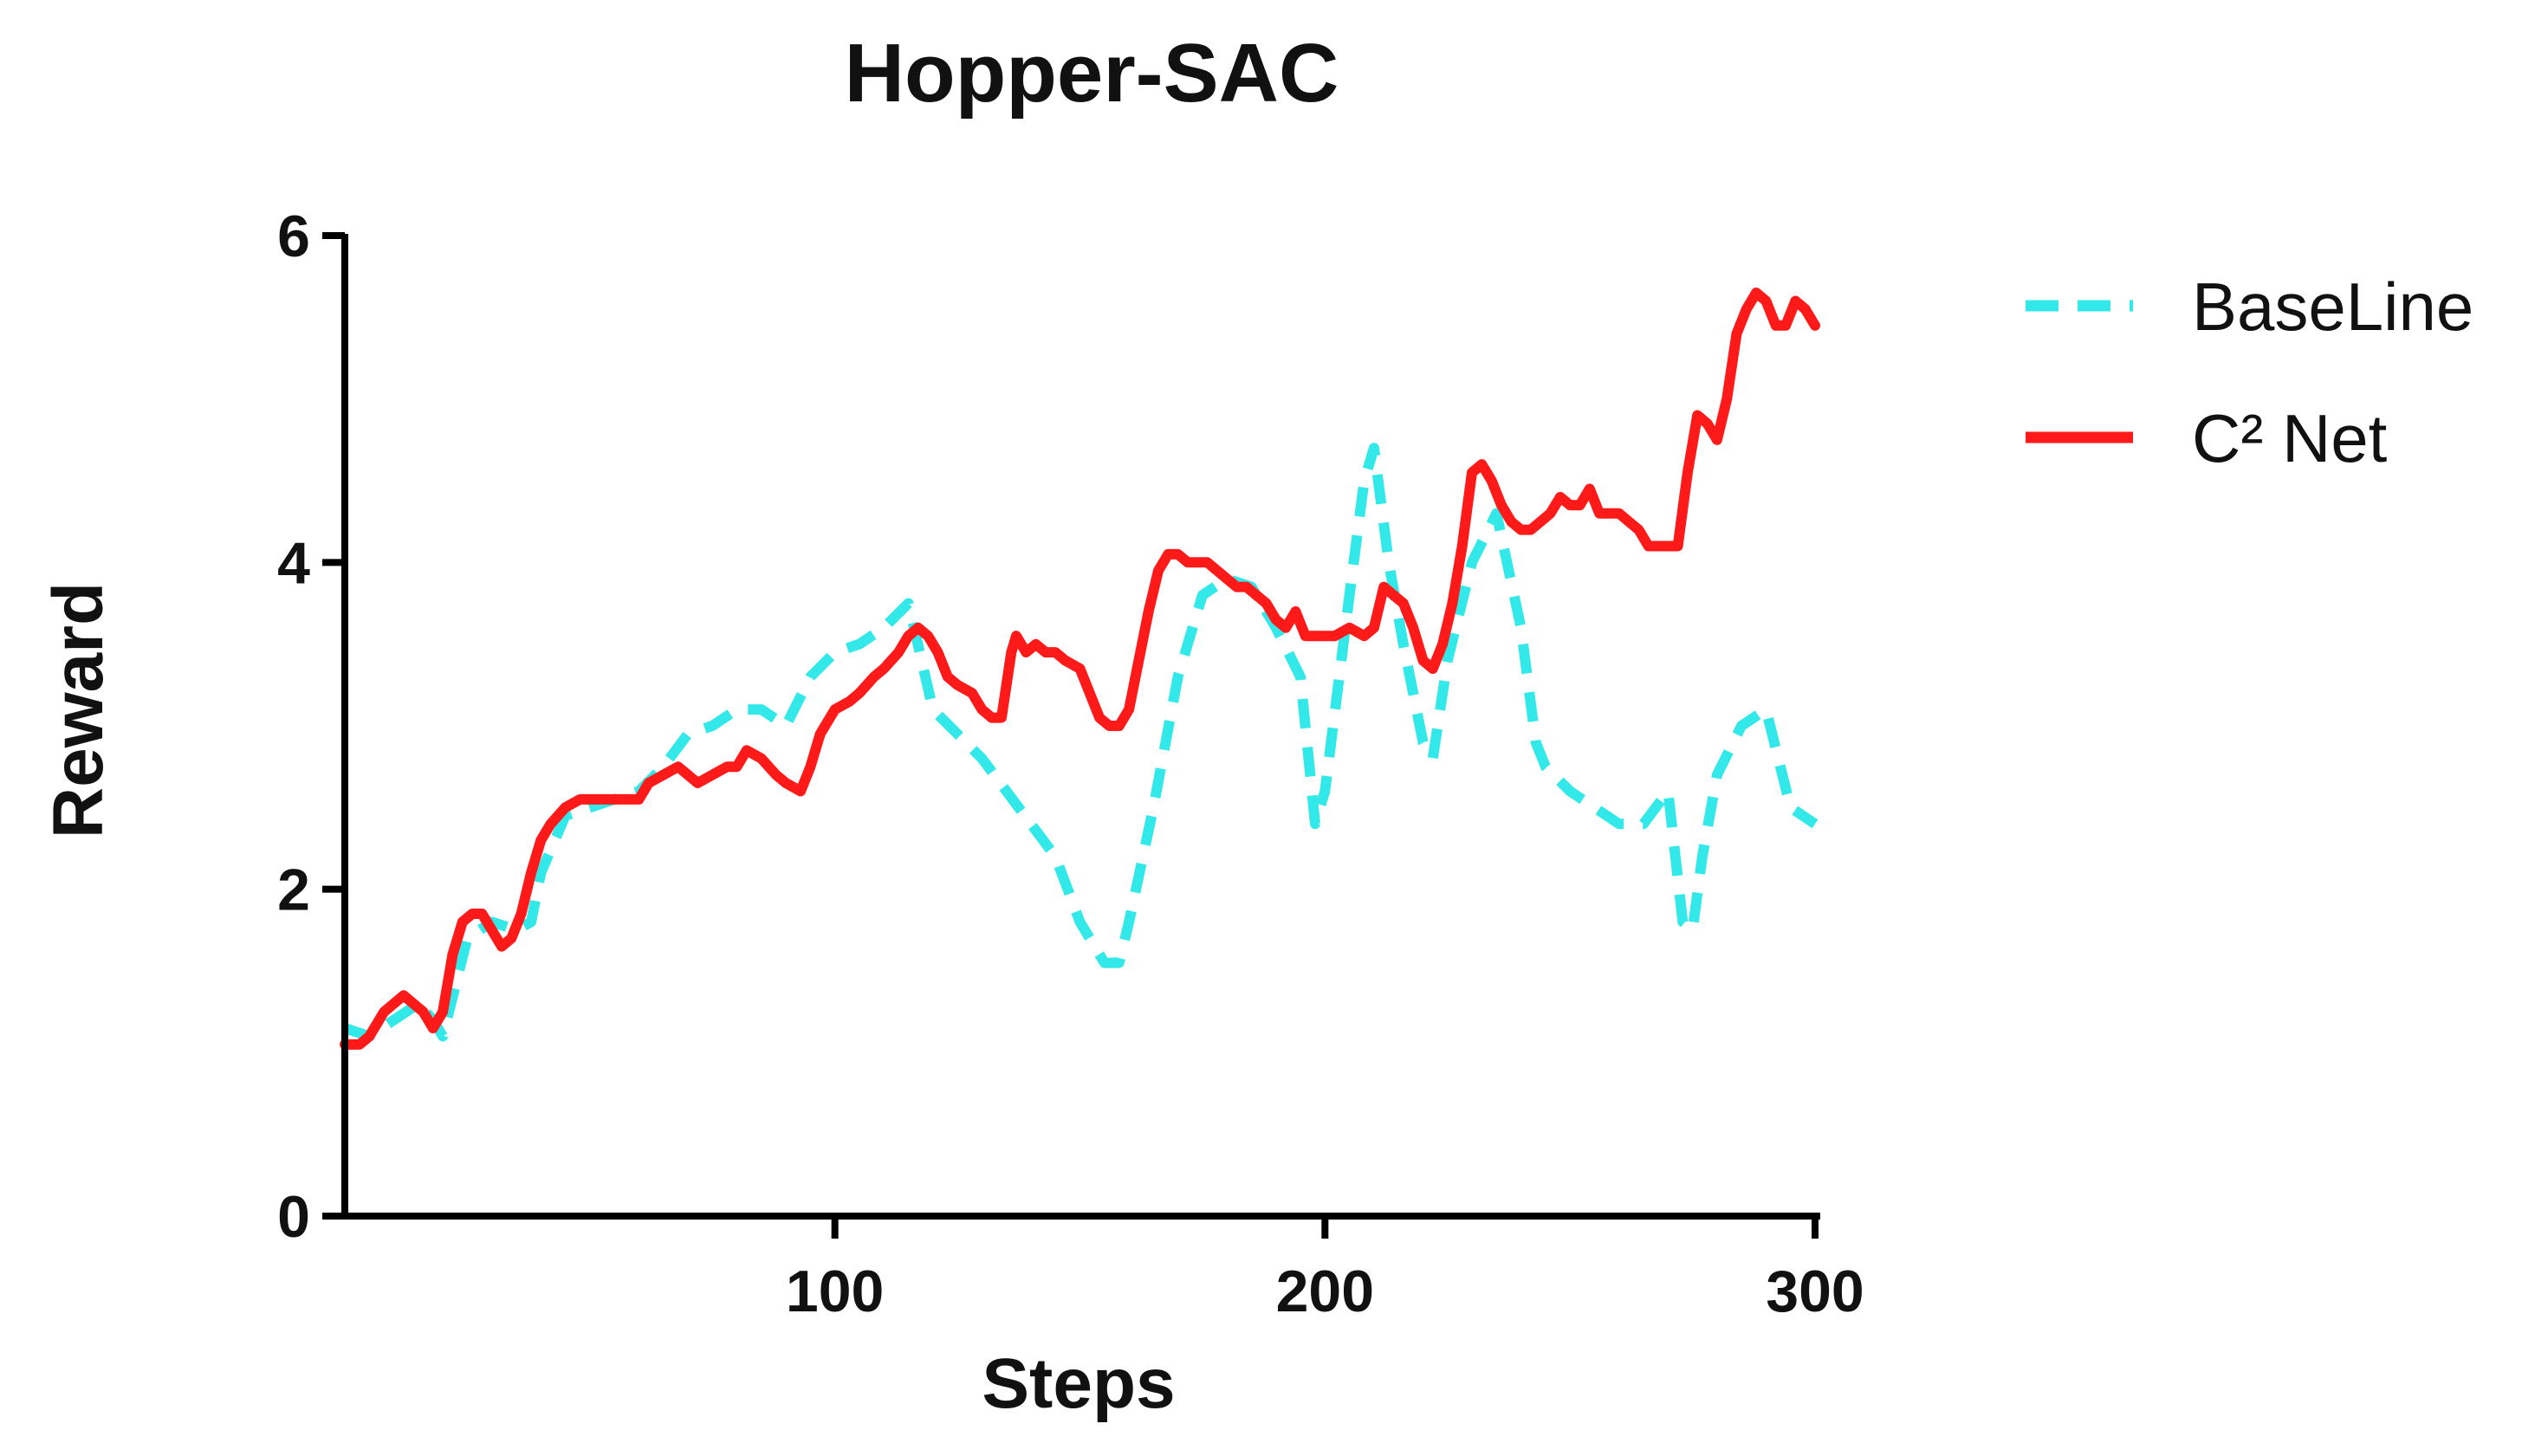 Image resolution: width=2548 pixels, height=1456 pixels. Describe the element at coordinates (293, 890) in the screenshot. I see `y-tick-label: 2` at that location.